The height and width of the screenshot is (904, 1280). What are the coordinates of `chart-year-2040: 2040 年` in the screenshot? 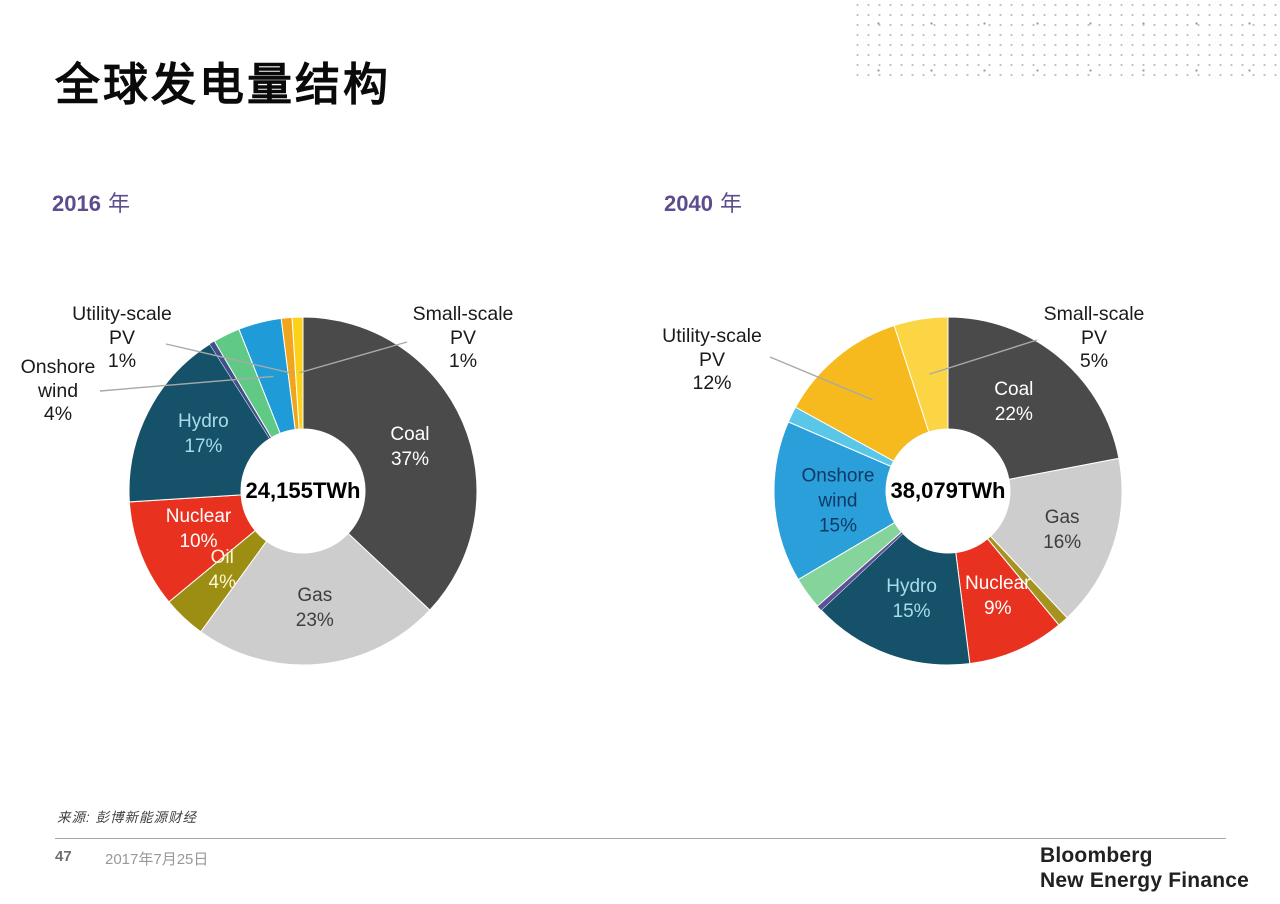 It's located at (703, 202).